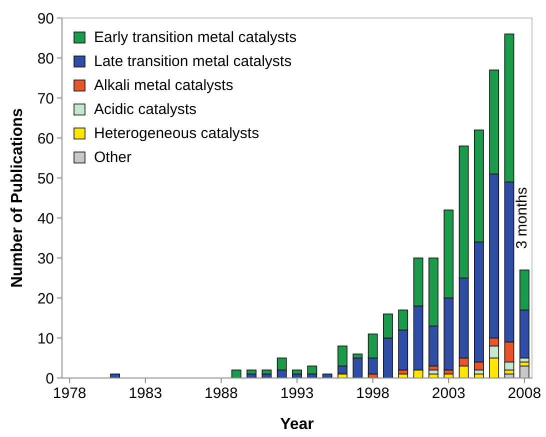 The image size is (546, 437). What do you see at coordinates (45, 179) in the screenshot?
I see `y-tick-label: 50` at bounding box center [45, 179].